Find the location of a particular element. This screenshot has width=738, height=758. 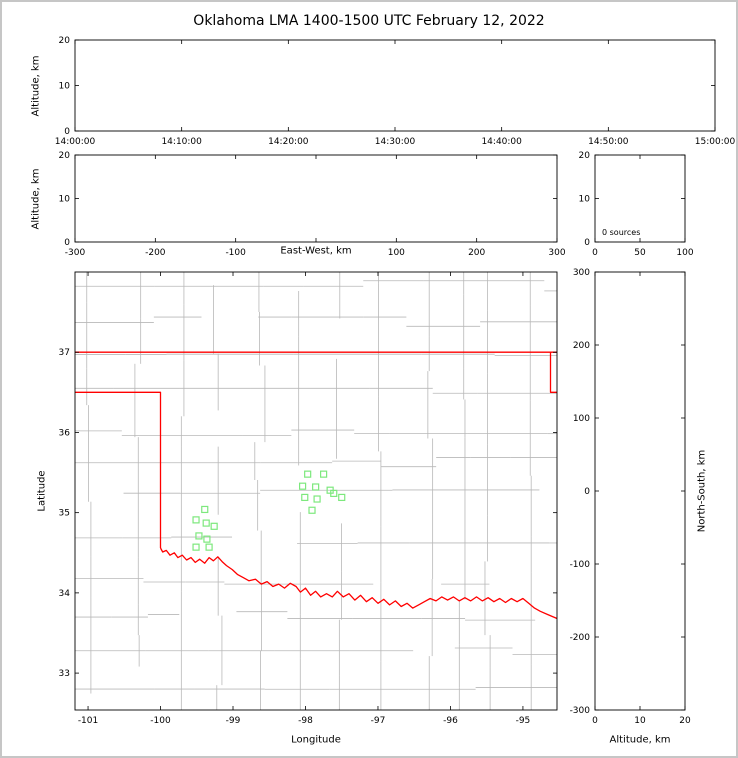

tick-labels-histogram: 0 50 100 0 10 20 is located at coordinates (636, 204).